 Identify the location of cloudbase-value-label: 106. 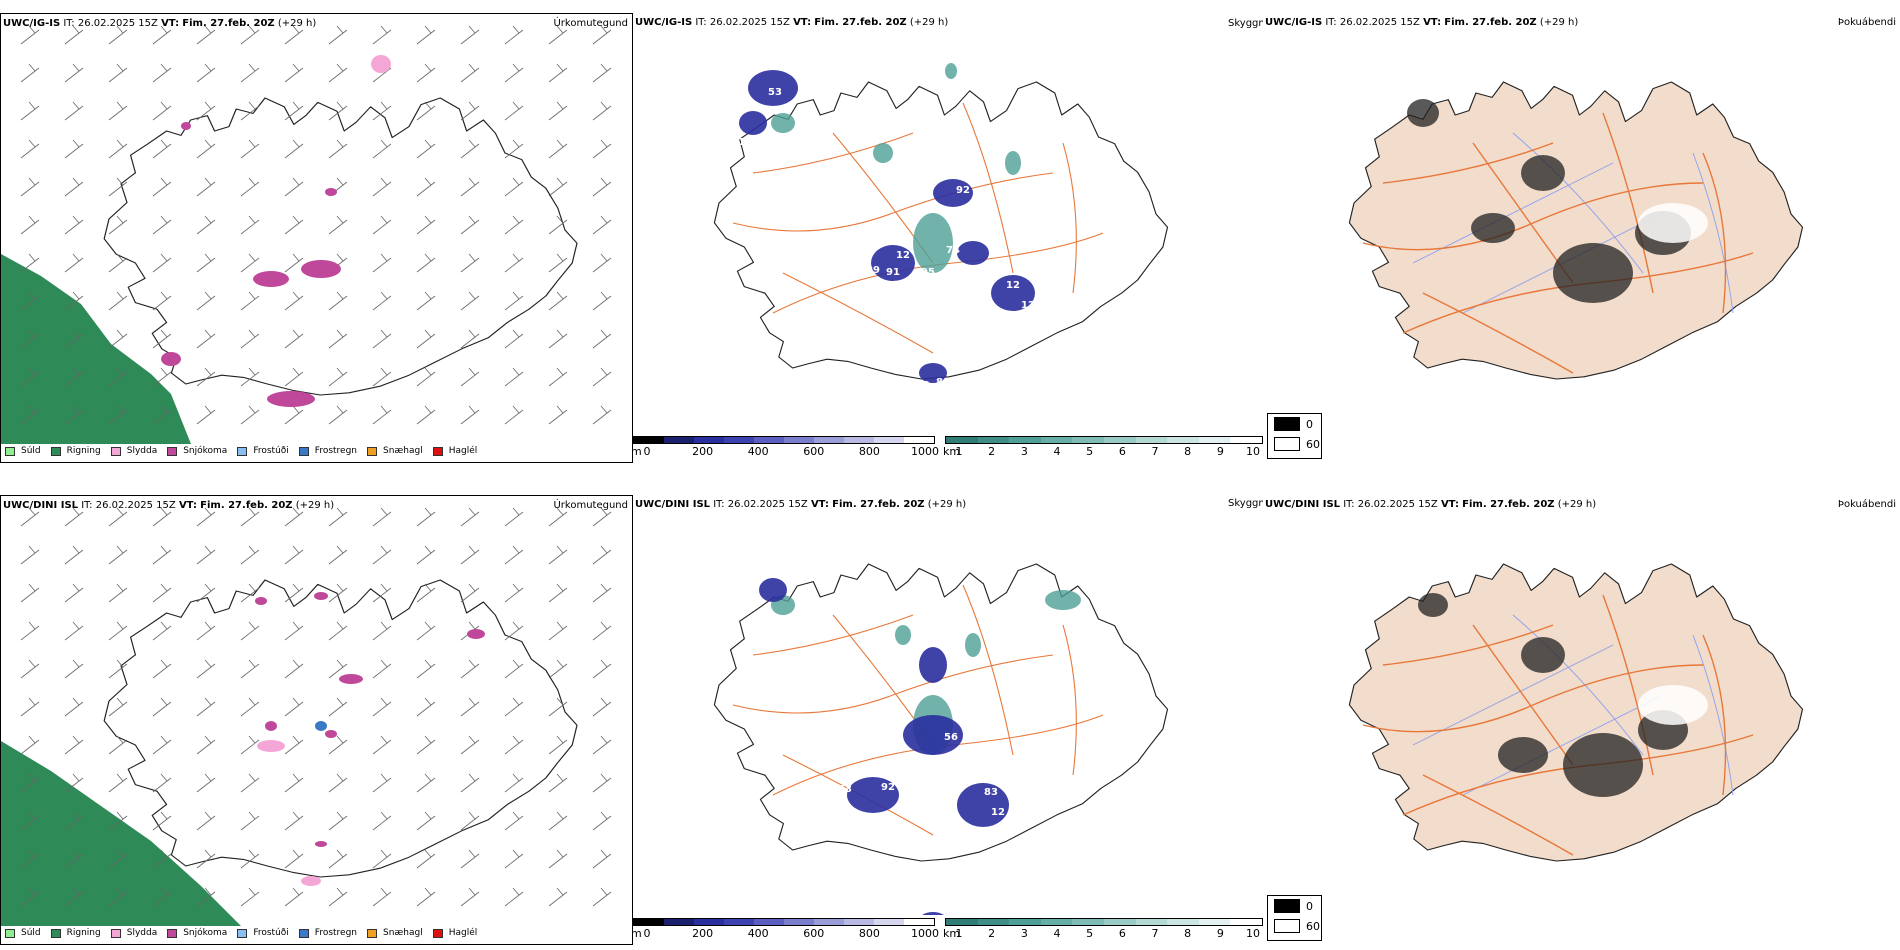
(1035, 797).